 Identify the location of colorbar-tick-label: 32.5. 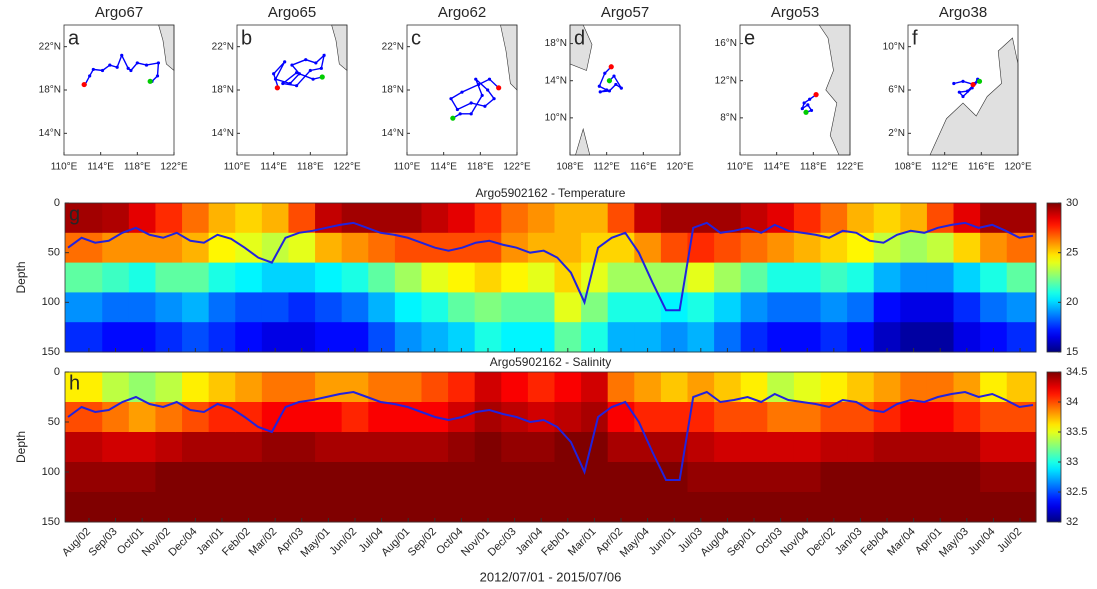
(1076, 492).